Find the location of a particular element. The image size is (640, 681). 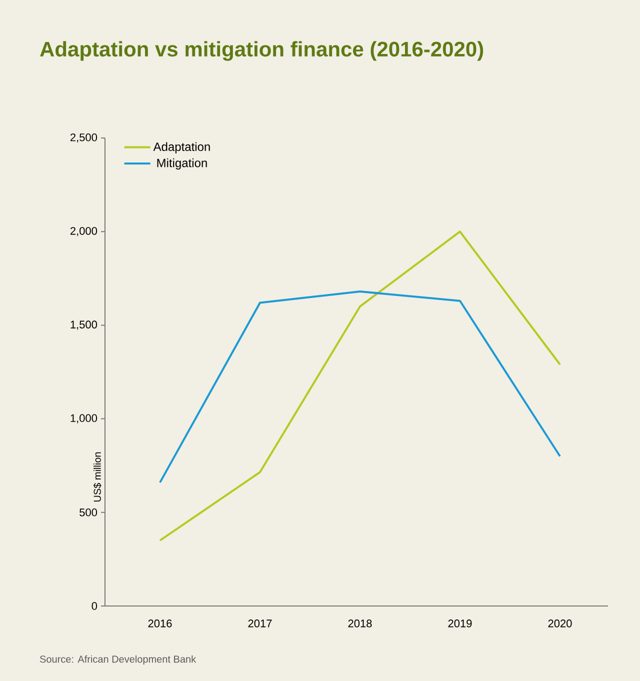

x-tick-label: 2017 is located at coordinates (260, 624).